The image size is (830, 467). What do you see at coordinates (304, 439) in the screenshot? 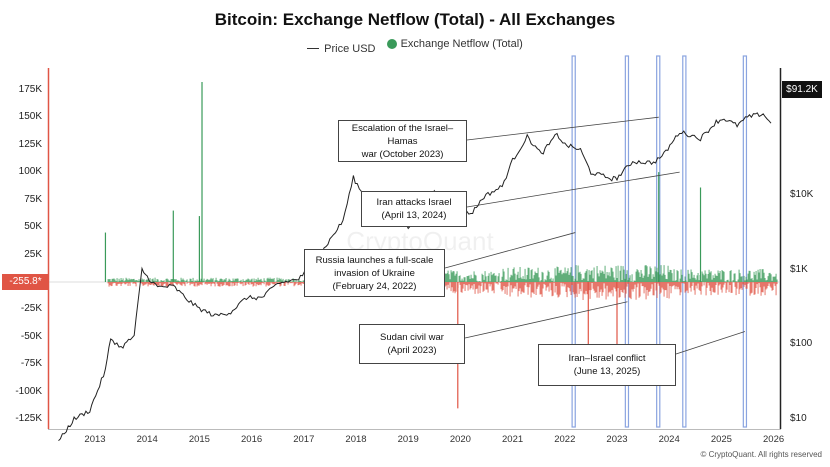
I see `x-tick-label: 2017` at bounding box center [304, 439].